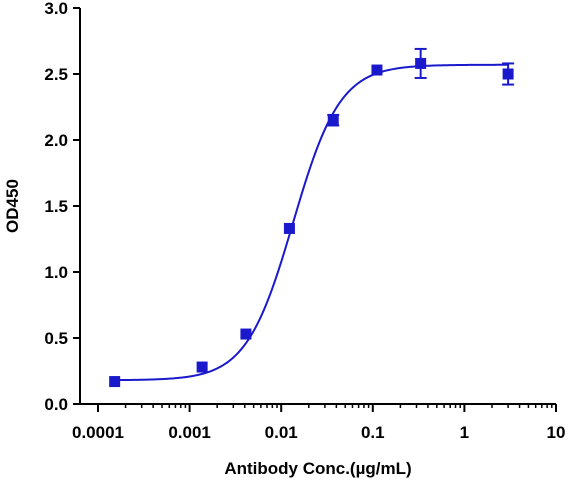 The height and width of the screenshot is (481, 571). Describe the element at coordinates (56, 74) in the screenshot. I see `y-tick-label: 2.5` at that location.